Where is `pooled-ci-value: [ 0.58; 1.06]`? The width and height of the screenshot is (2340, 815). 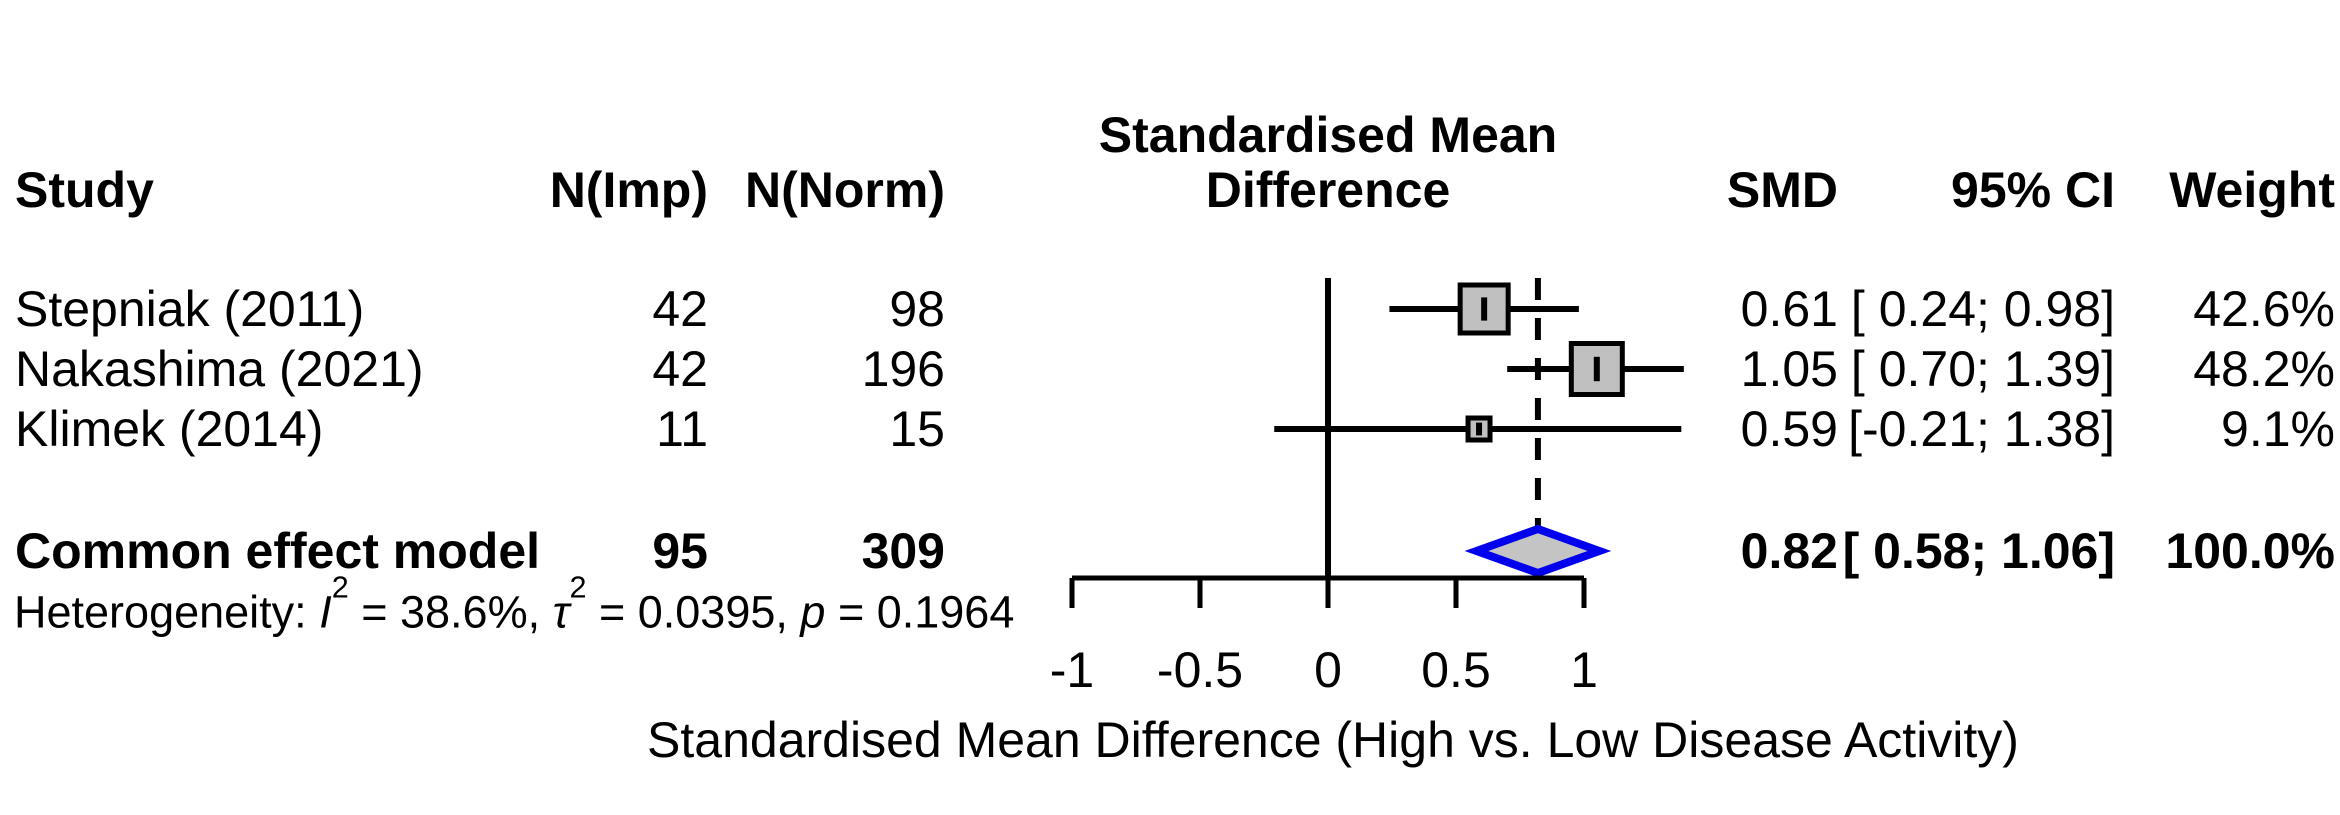
pooled-ci-value: [ 0.58; 1.06] is located at coordinates (1978, 551).